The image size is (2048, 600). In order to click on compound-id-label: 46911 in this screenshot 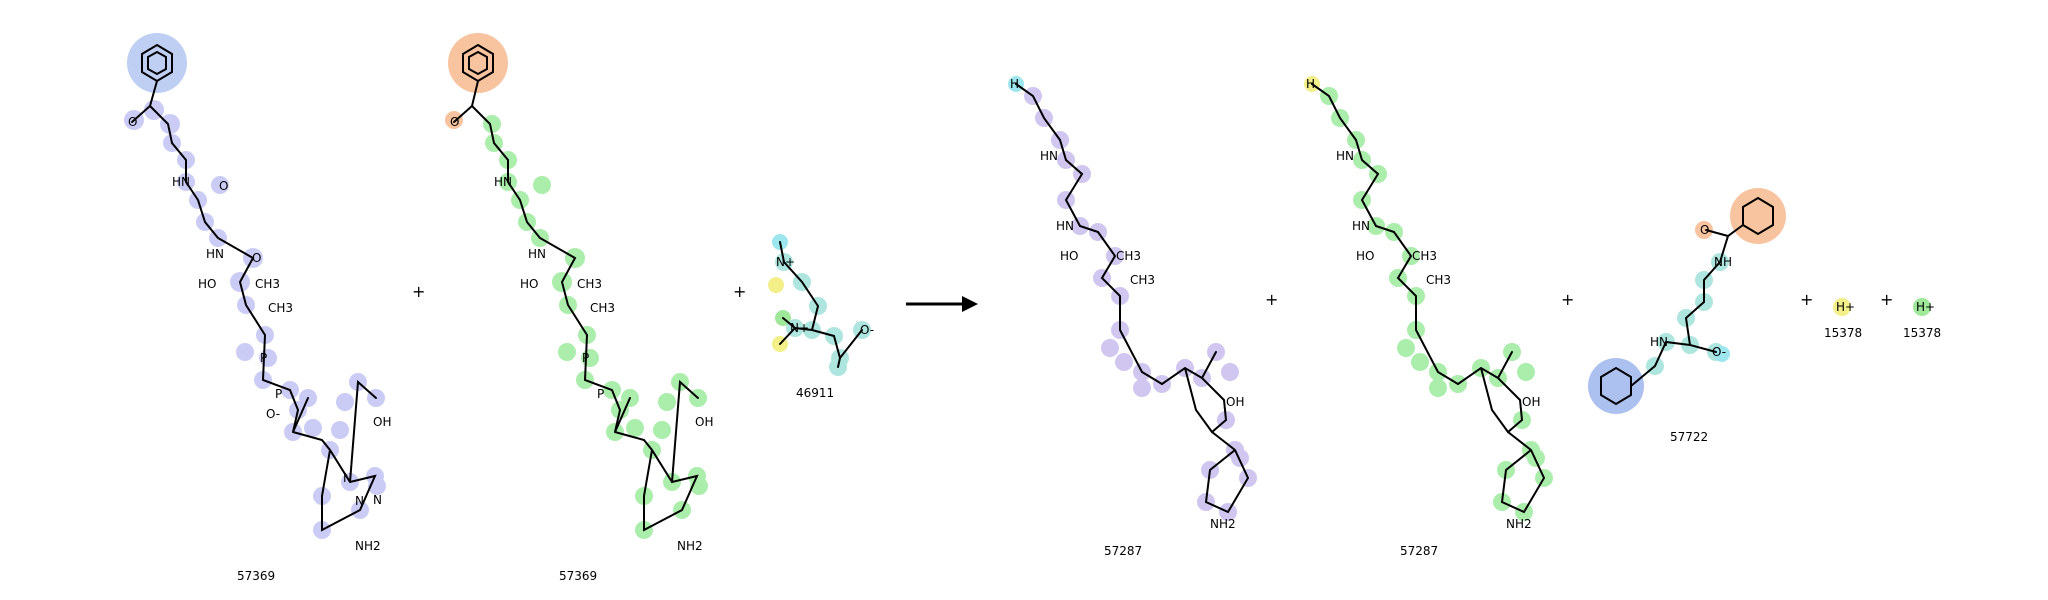, I will do `click(815, 393)`.